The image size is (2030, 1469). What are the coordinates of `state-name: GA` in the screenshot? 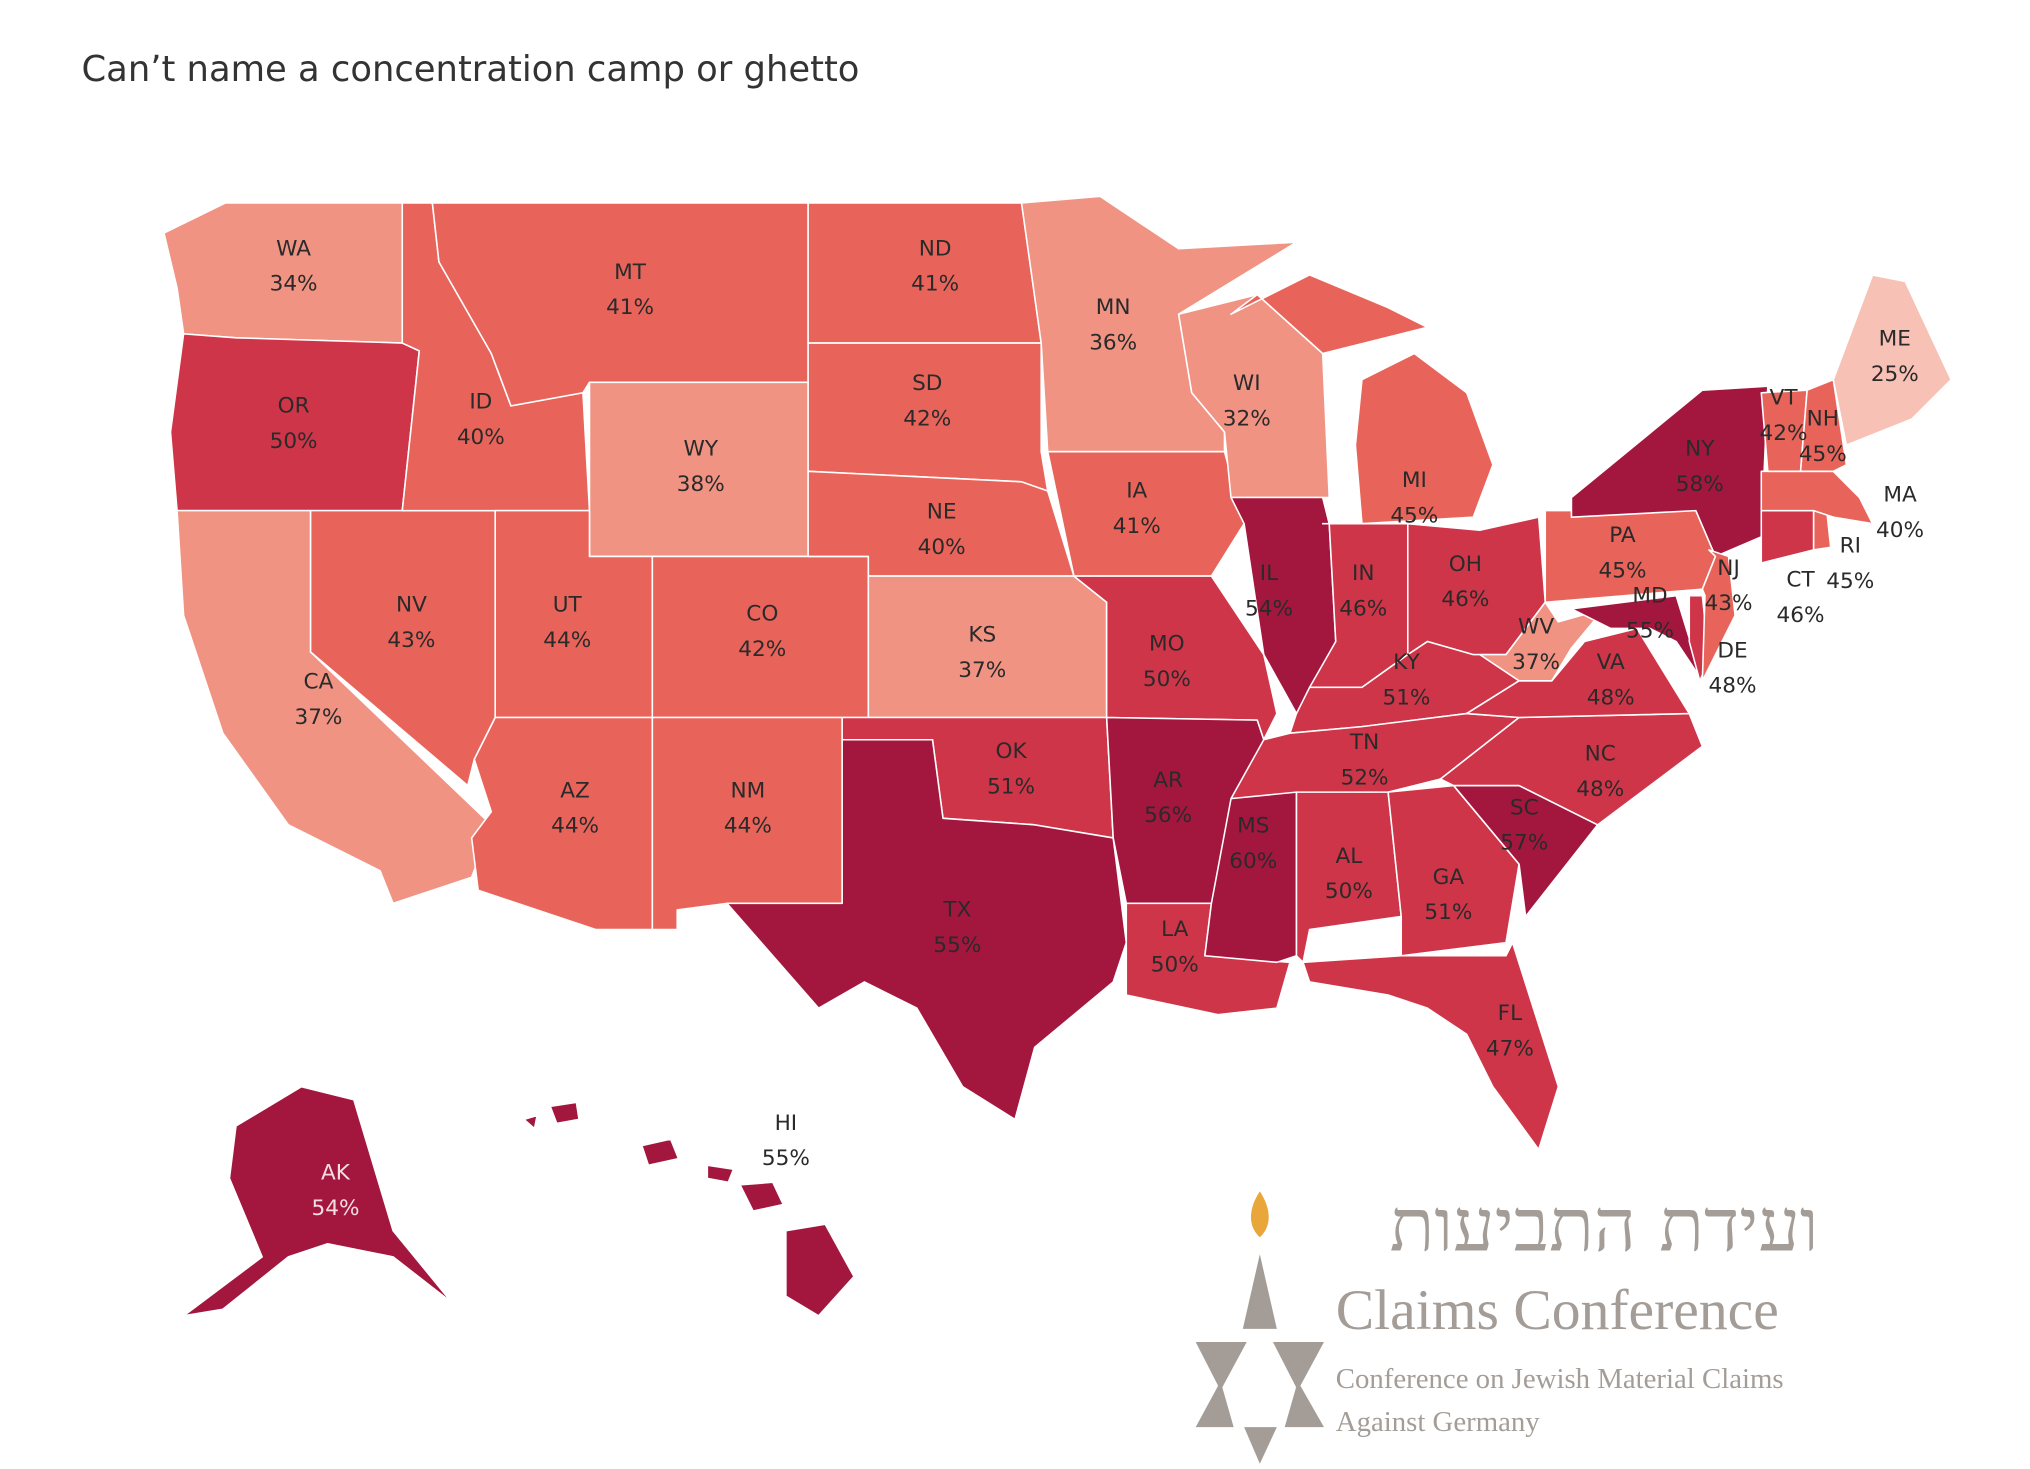 It's located at (1449, 877).